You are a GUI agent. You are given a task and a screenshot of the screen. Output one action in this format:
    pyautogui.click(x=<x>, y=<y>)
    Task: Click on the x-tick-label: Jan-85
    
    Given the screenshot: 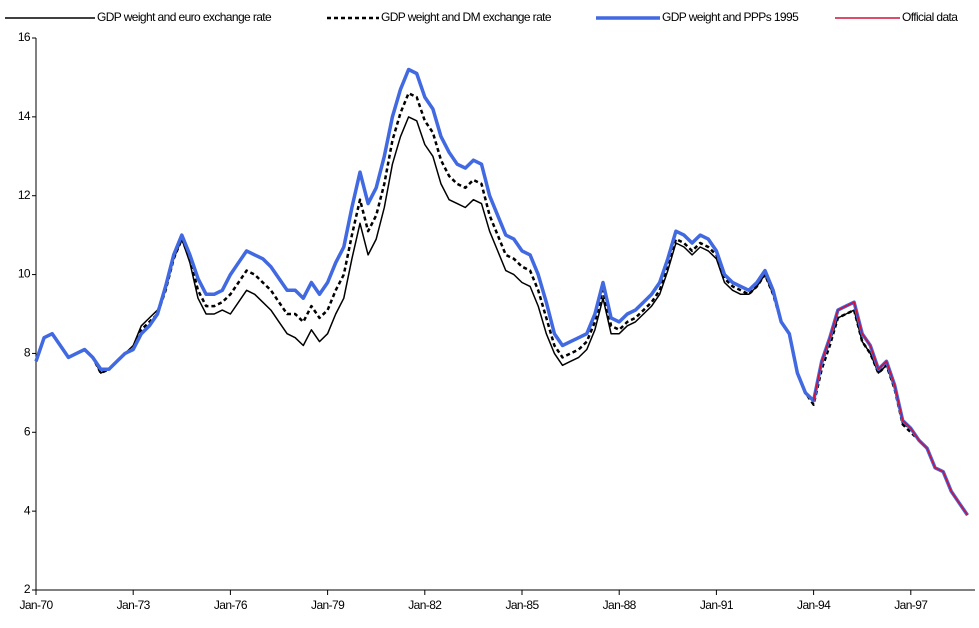 What is the action you would take?
    pyautogui.click(x=522, y=605)
    